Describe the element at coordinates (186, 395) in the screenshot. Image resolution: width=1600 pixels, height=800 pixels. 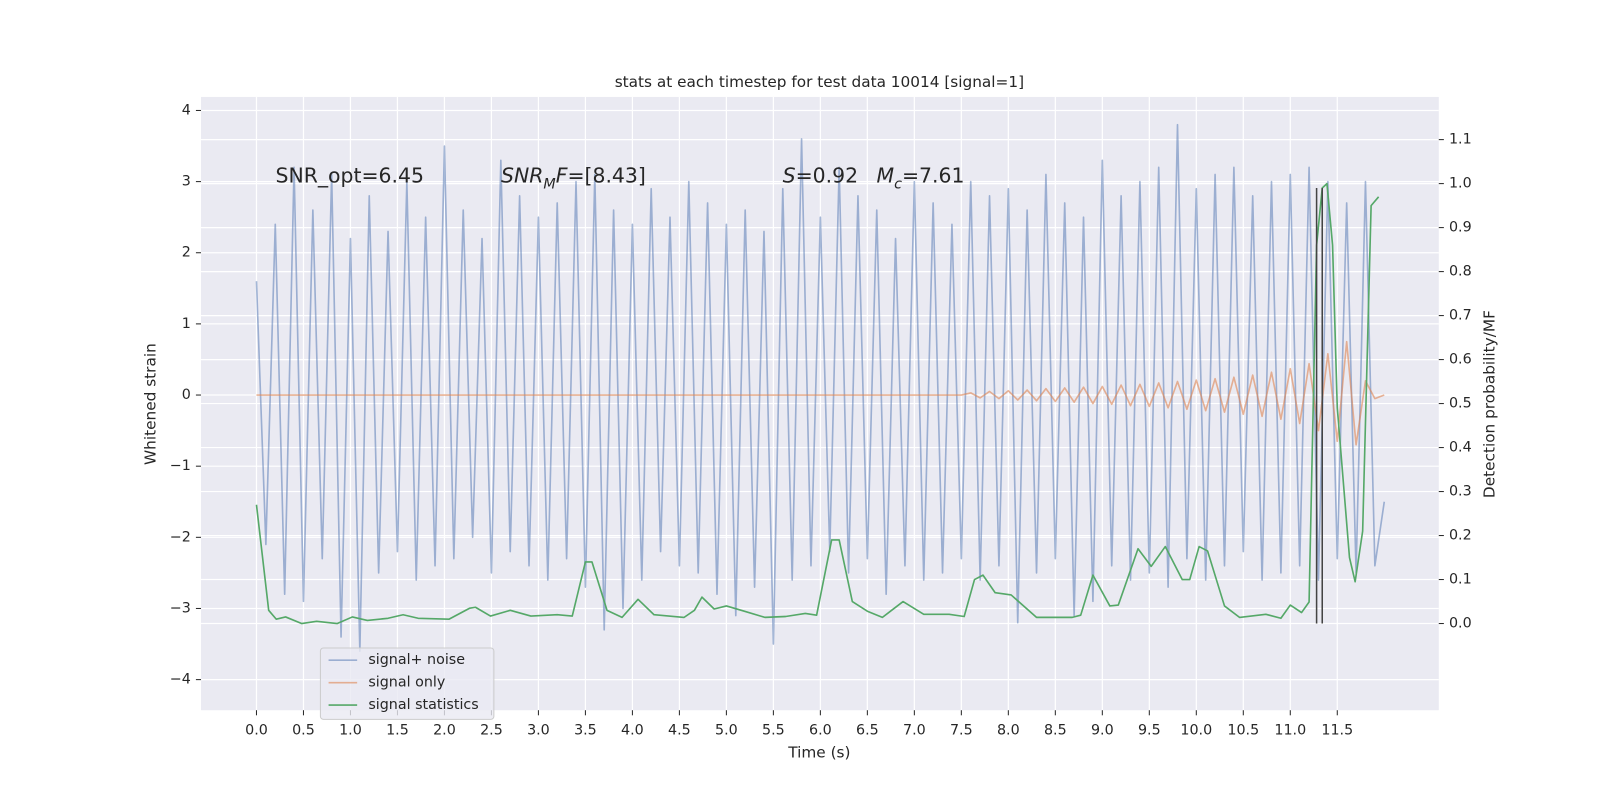
I see `y-tick-label: 0` at that location.